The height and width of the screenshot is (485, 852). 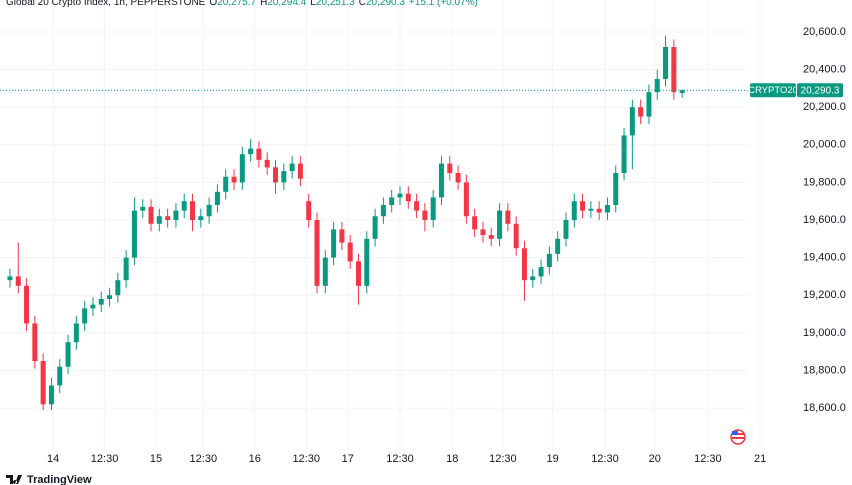 What do you see at coordinates (49, 479) in the screenshot?
I see `brand: TradingView` at bounding box center [49, 479].